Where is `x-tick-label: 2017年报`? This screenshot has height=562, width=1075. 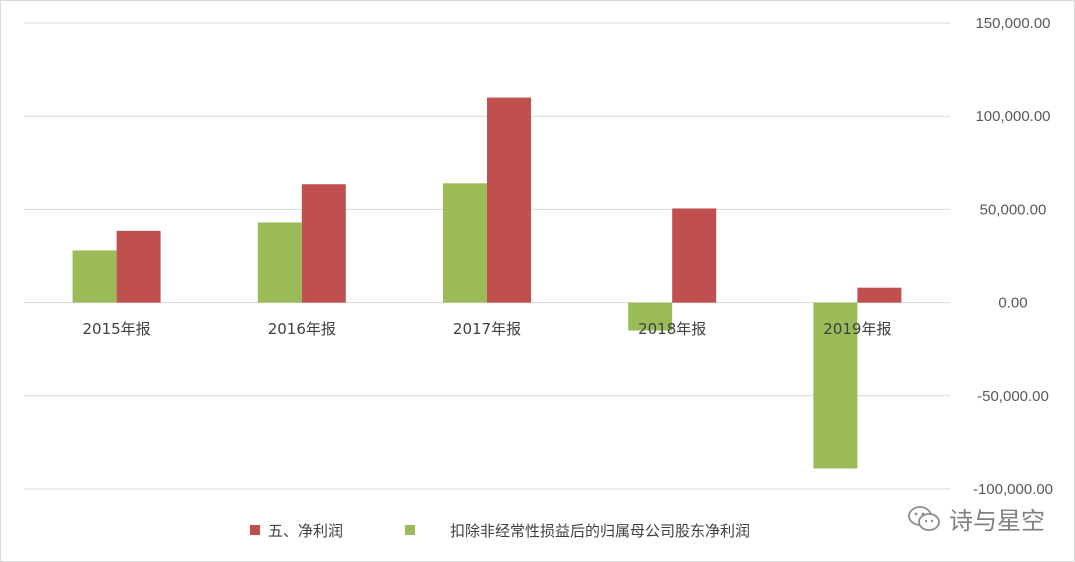 x-tick-label: 2017年报 is located at coordinates (487, 329).